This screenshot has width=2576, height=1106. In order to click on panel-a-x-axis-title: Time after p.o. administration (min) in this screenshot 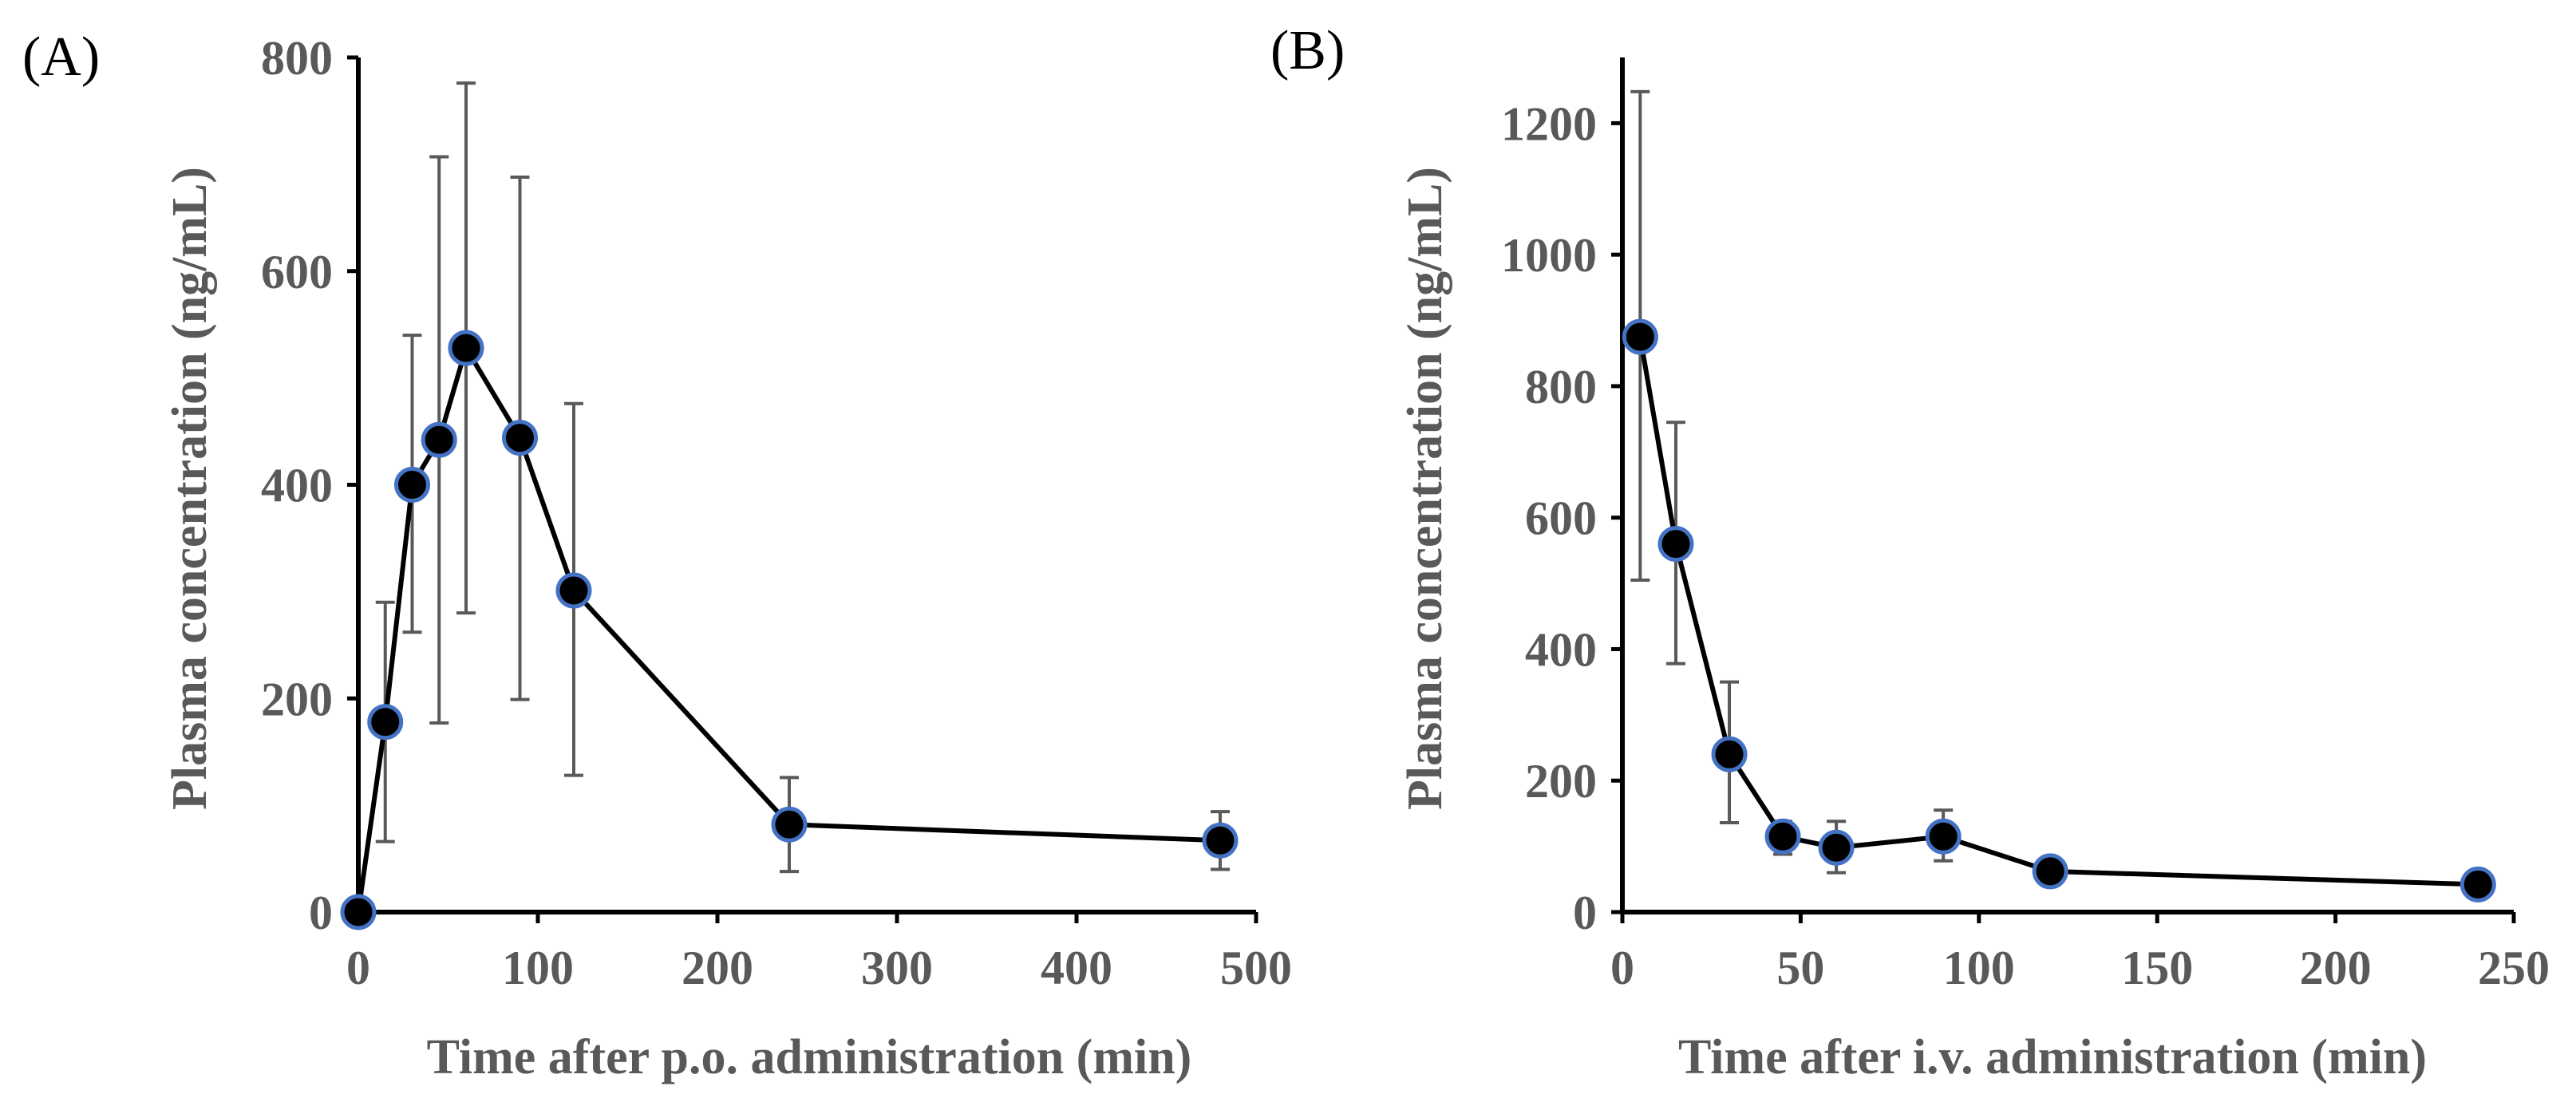, I will do `click(809, 1057)`.